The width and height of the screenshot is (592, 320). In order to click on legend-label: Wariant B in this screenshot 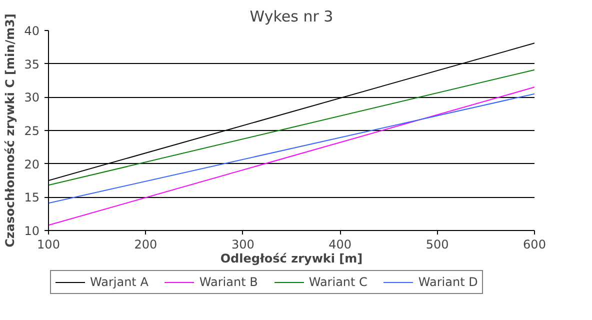, I will do `click(228, 282)`.